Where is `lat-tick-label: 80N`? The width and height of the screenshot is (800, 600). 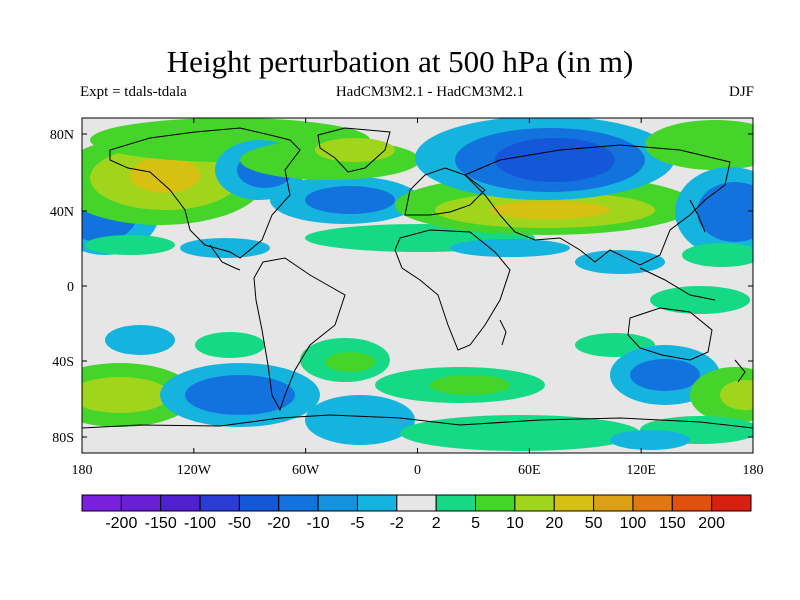
lat-tick-label: 80N is located at coordinates (62, 135).